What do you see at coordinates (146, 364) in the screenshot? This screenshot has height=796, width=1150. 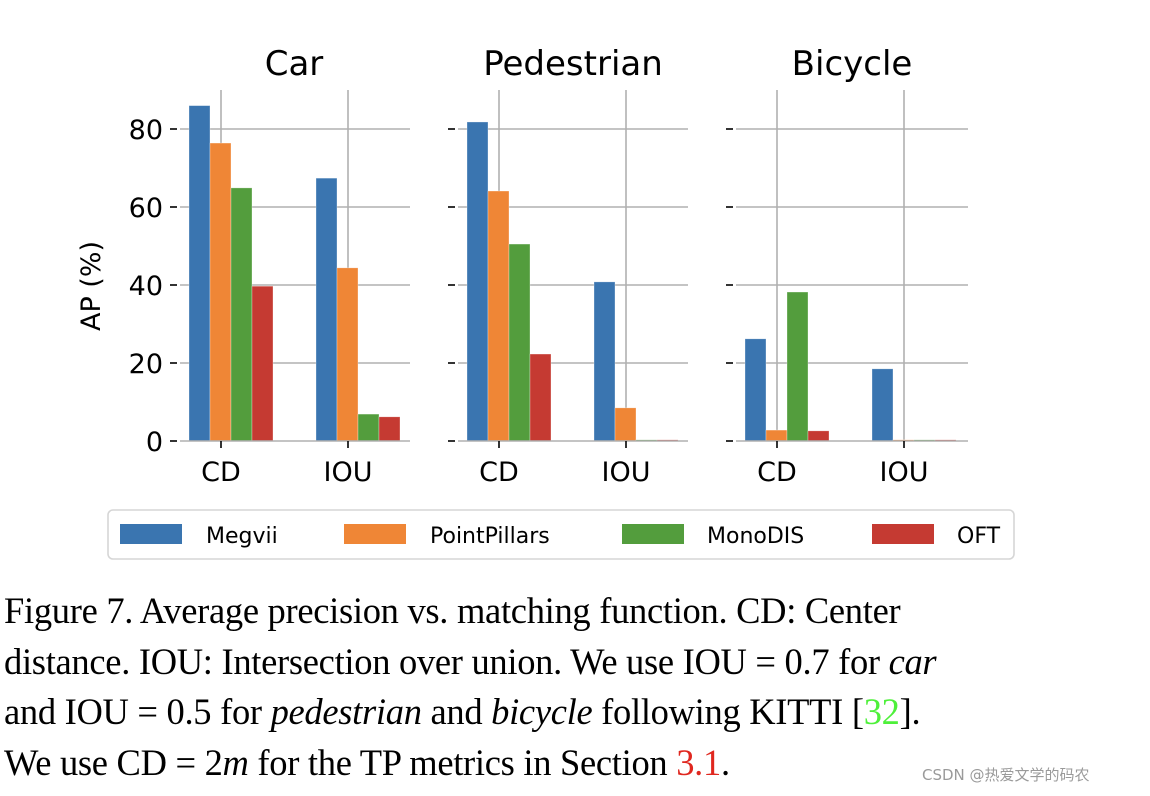 I see `y-tick-label: 20` at bounding box center [146, 364].